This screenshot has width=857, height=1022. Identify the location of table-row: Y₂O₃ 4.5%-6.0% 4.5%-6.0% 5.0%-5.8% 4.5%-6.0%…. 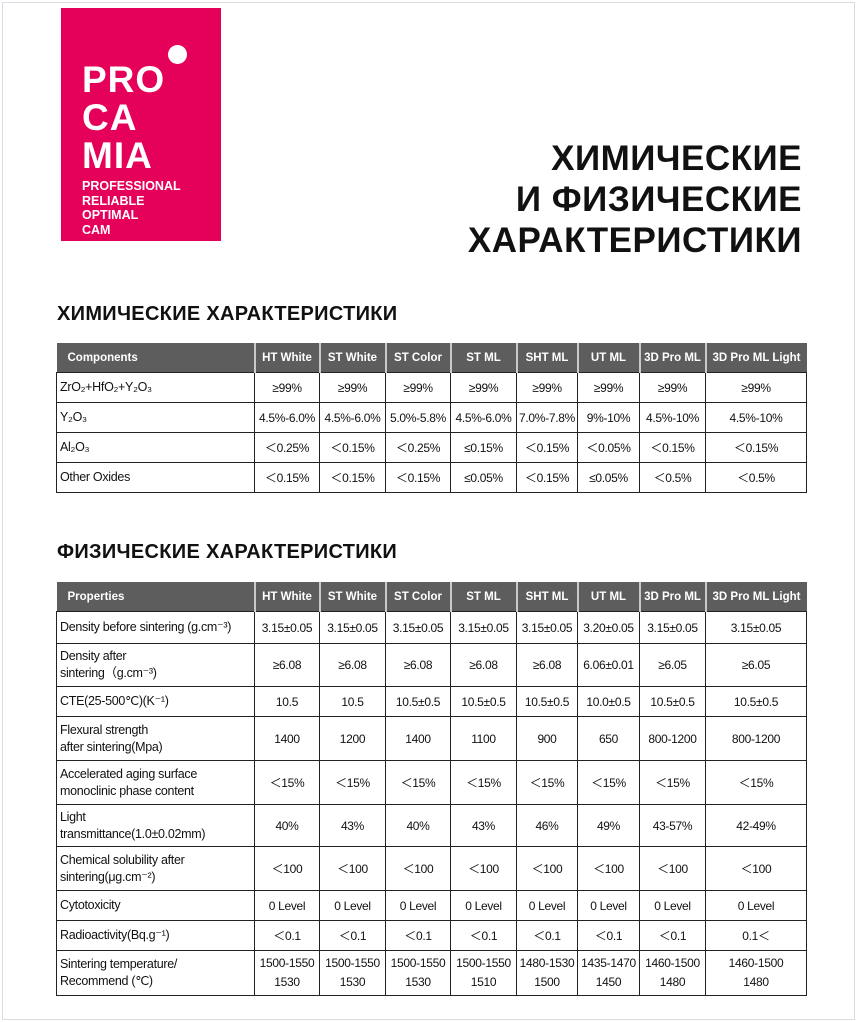
(431, 417).